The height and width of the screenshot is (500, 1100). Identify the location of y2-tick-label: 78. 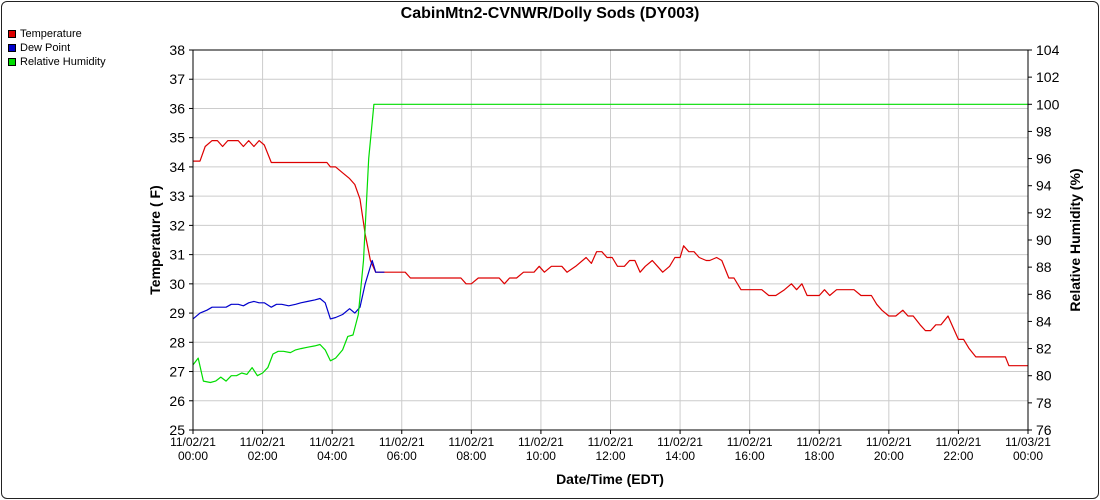
(1044, 403).